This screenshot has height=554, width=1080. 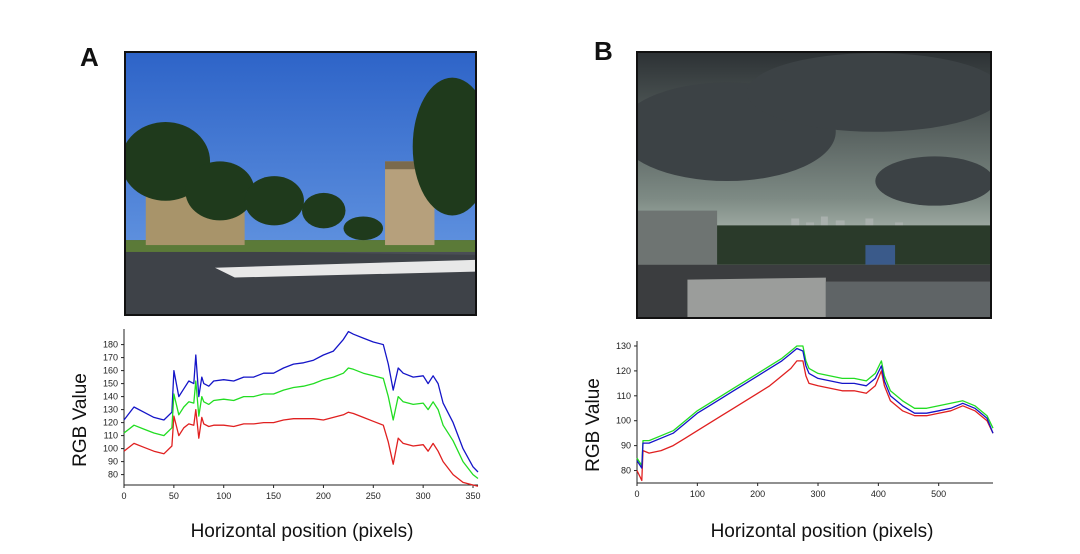 What do you see at coordinates (626, 471) in the screenshot?
I see `chart-b-ytick-label: 80` at bounding box center [626, 471].